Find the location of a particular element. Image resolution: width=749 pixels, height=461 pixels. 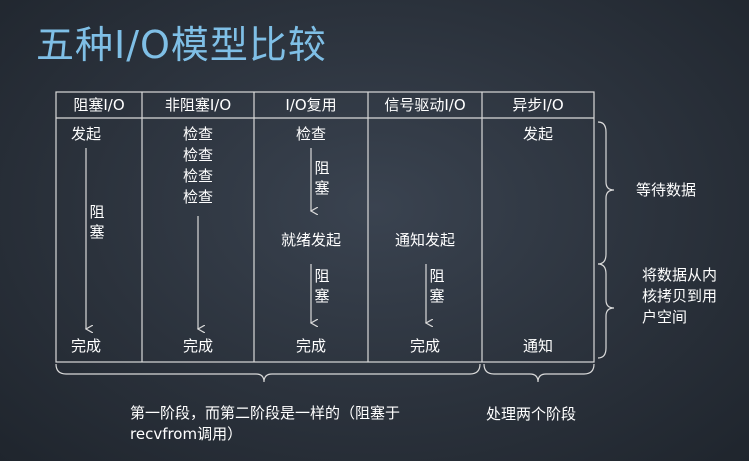

brace-wait is located at coordinates (606, 193).